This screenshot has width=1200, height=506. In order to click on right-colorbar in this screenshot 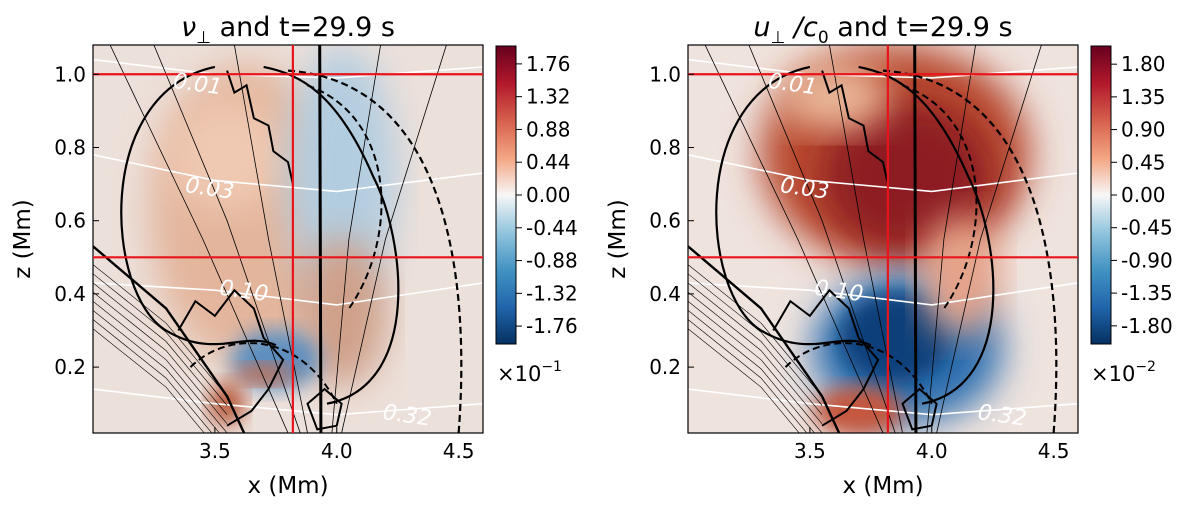, I will do `click(1101, 195)`.